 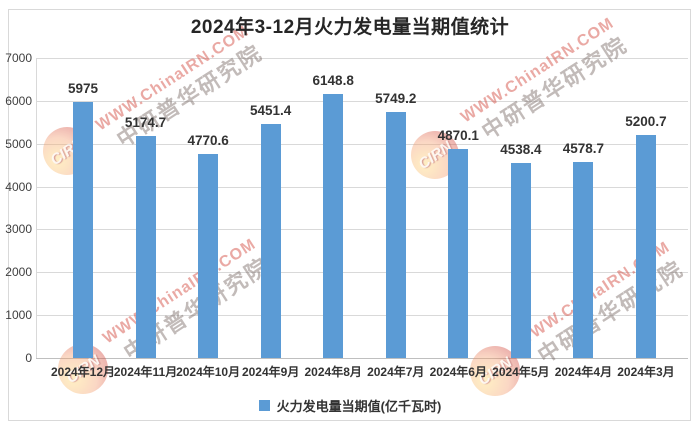 What do you see at coordinates (264, 405) in the screenshot?
I see `legend-marker-icon` at bounding box center [264, 405].